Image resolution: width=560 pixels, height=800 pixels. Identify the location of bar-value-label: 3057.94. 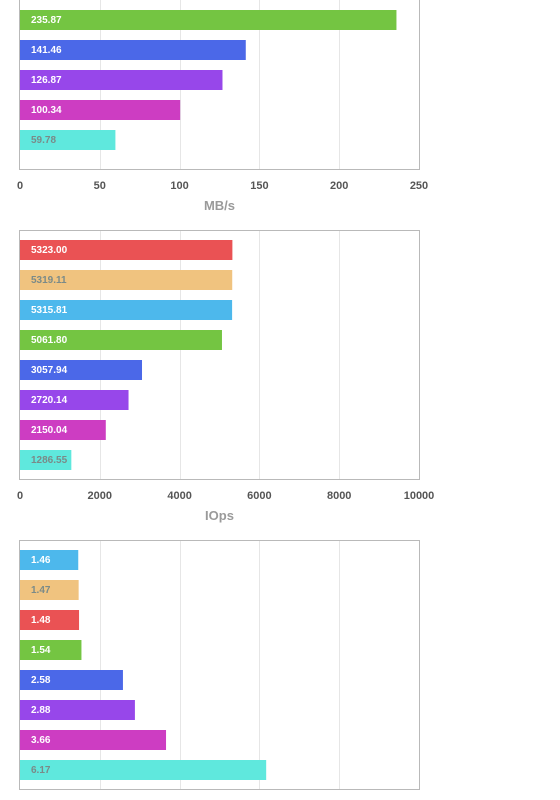
(49, 370).